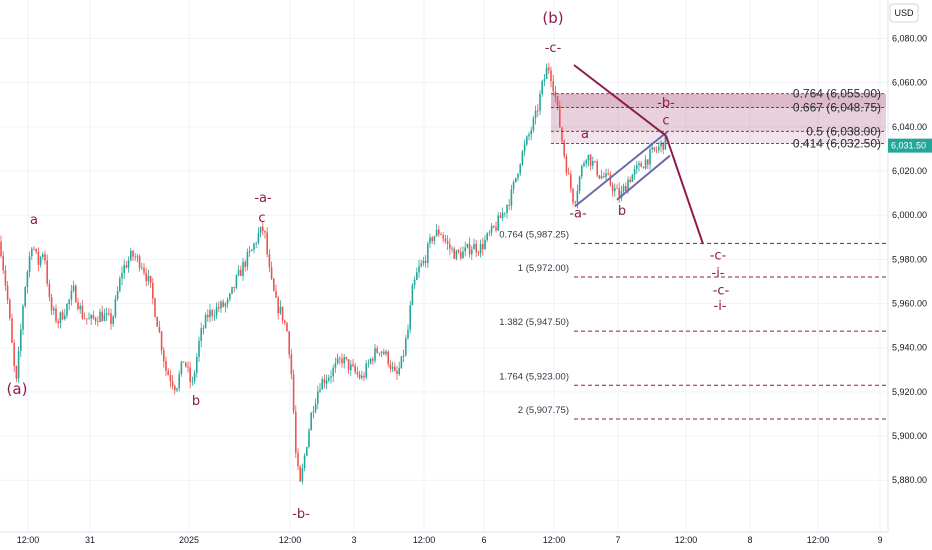 The image size is (932, 550). I want to click on fib-lower-label: 1.764 (5,923.00), so click(534, 376).